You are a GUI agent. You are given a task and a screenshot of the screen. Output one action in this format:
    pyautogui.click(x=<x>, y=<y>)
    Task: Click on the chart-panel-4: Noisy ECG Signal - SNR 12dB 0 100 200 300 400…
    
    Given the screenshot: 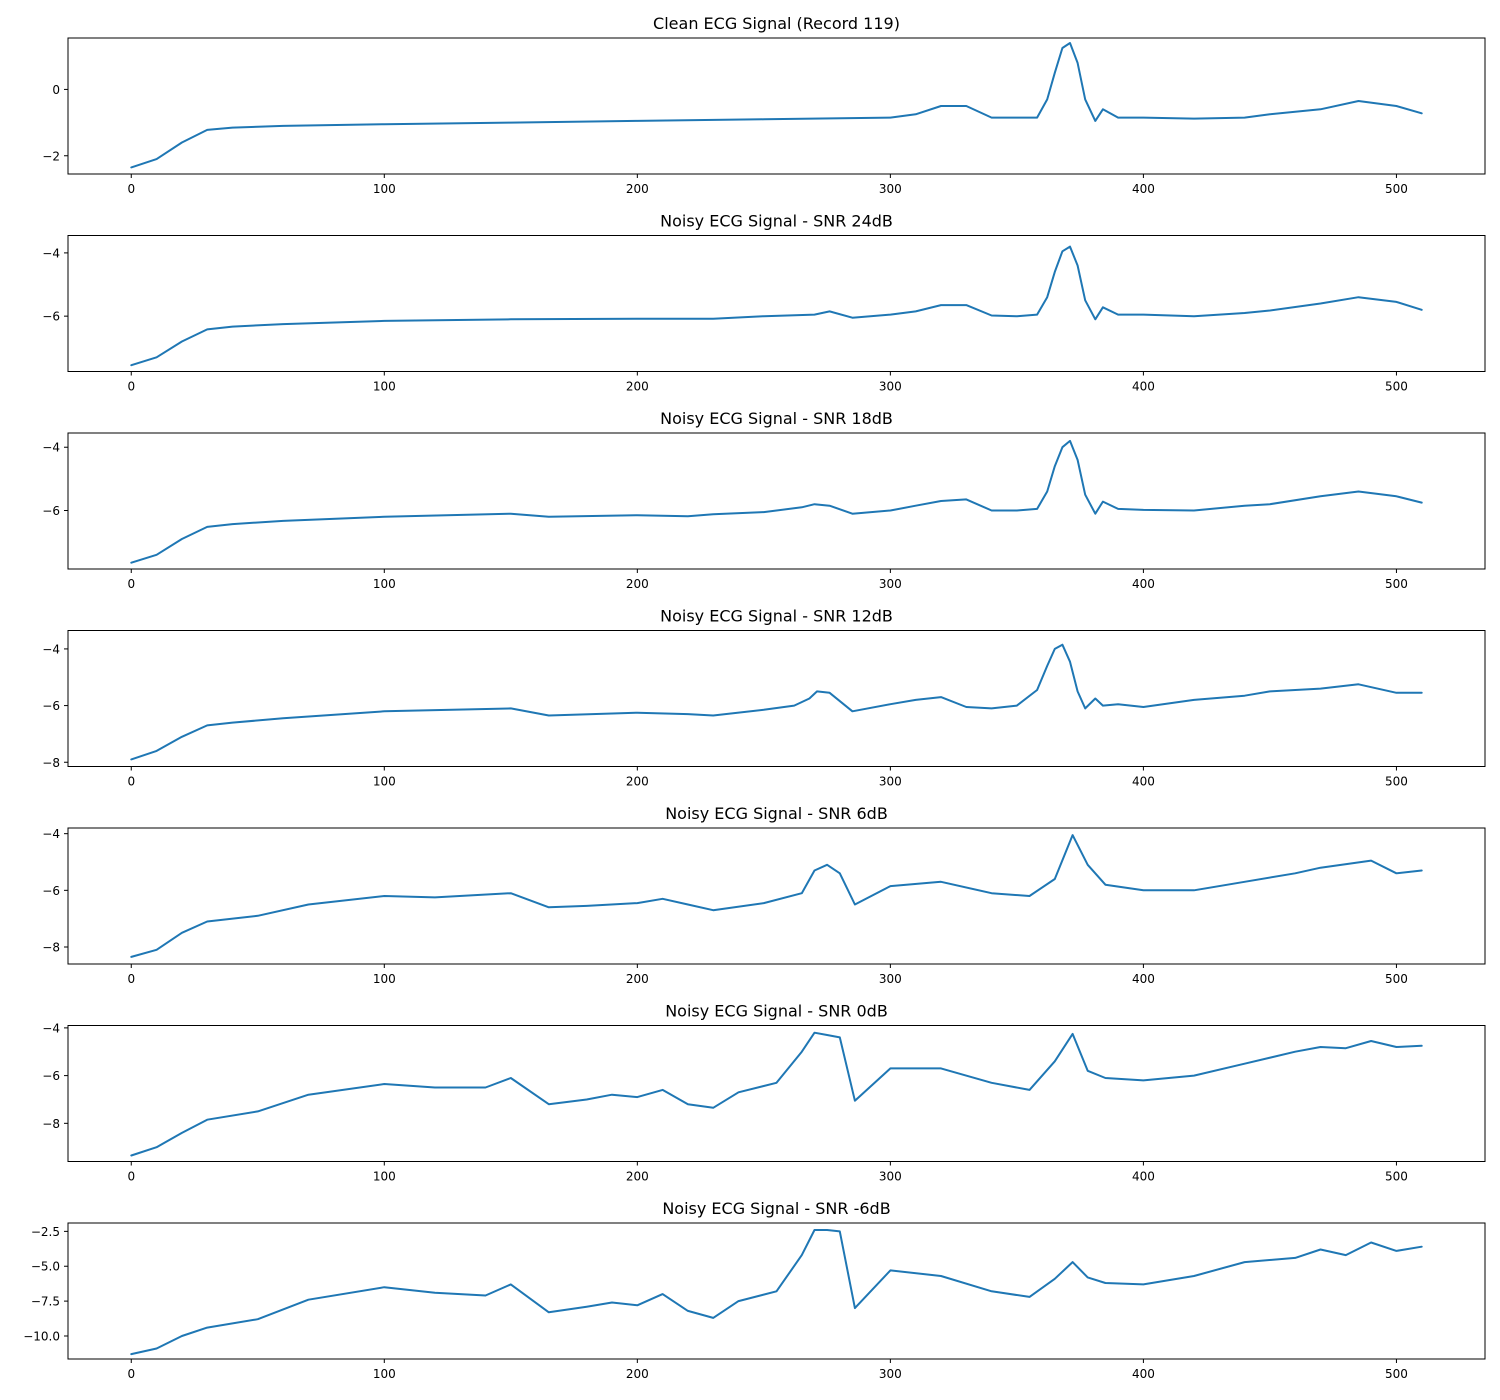 What is the action you would take?
    pyautogui.click(x=764, y=698)
    